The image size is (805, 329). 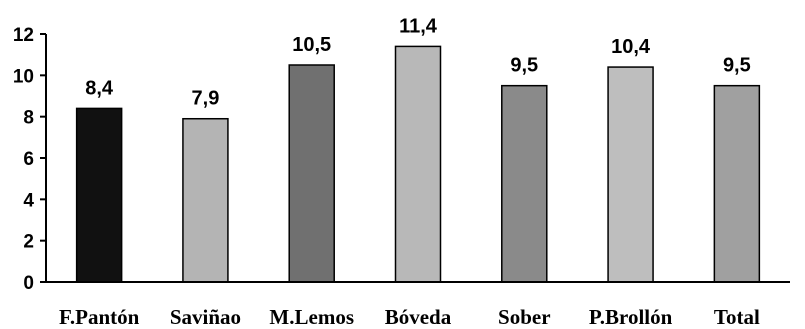 I want to click on y-tick-label: 4, so click(x=28, y=200).